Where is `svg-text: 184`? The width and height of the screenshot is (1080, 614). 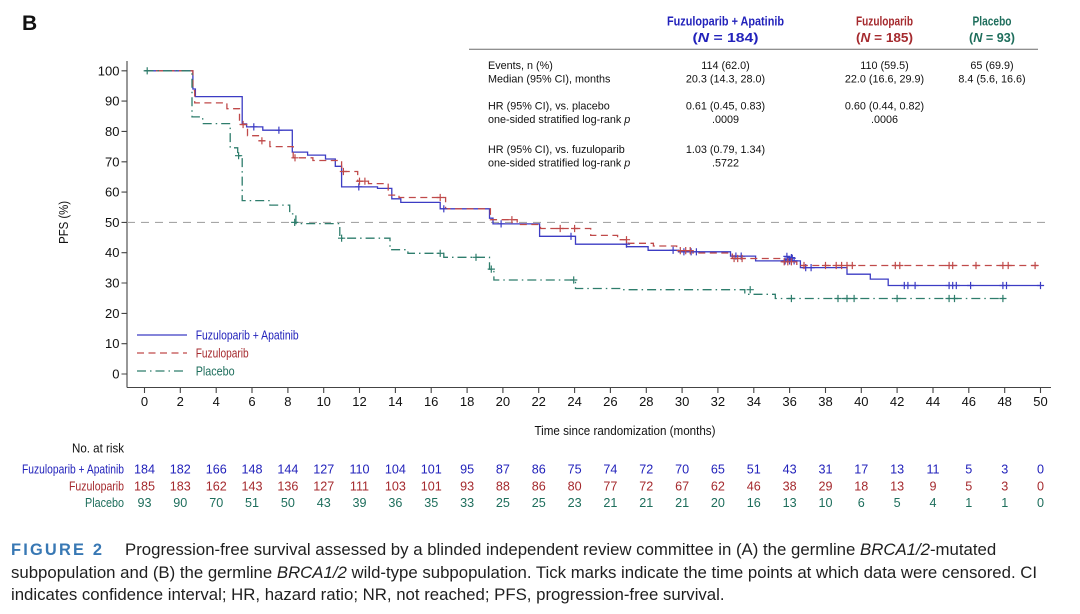 svg-text: 184 is located at coordinates (144, 469).